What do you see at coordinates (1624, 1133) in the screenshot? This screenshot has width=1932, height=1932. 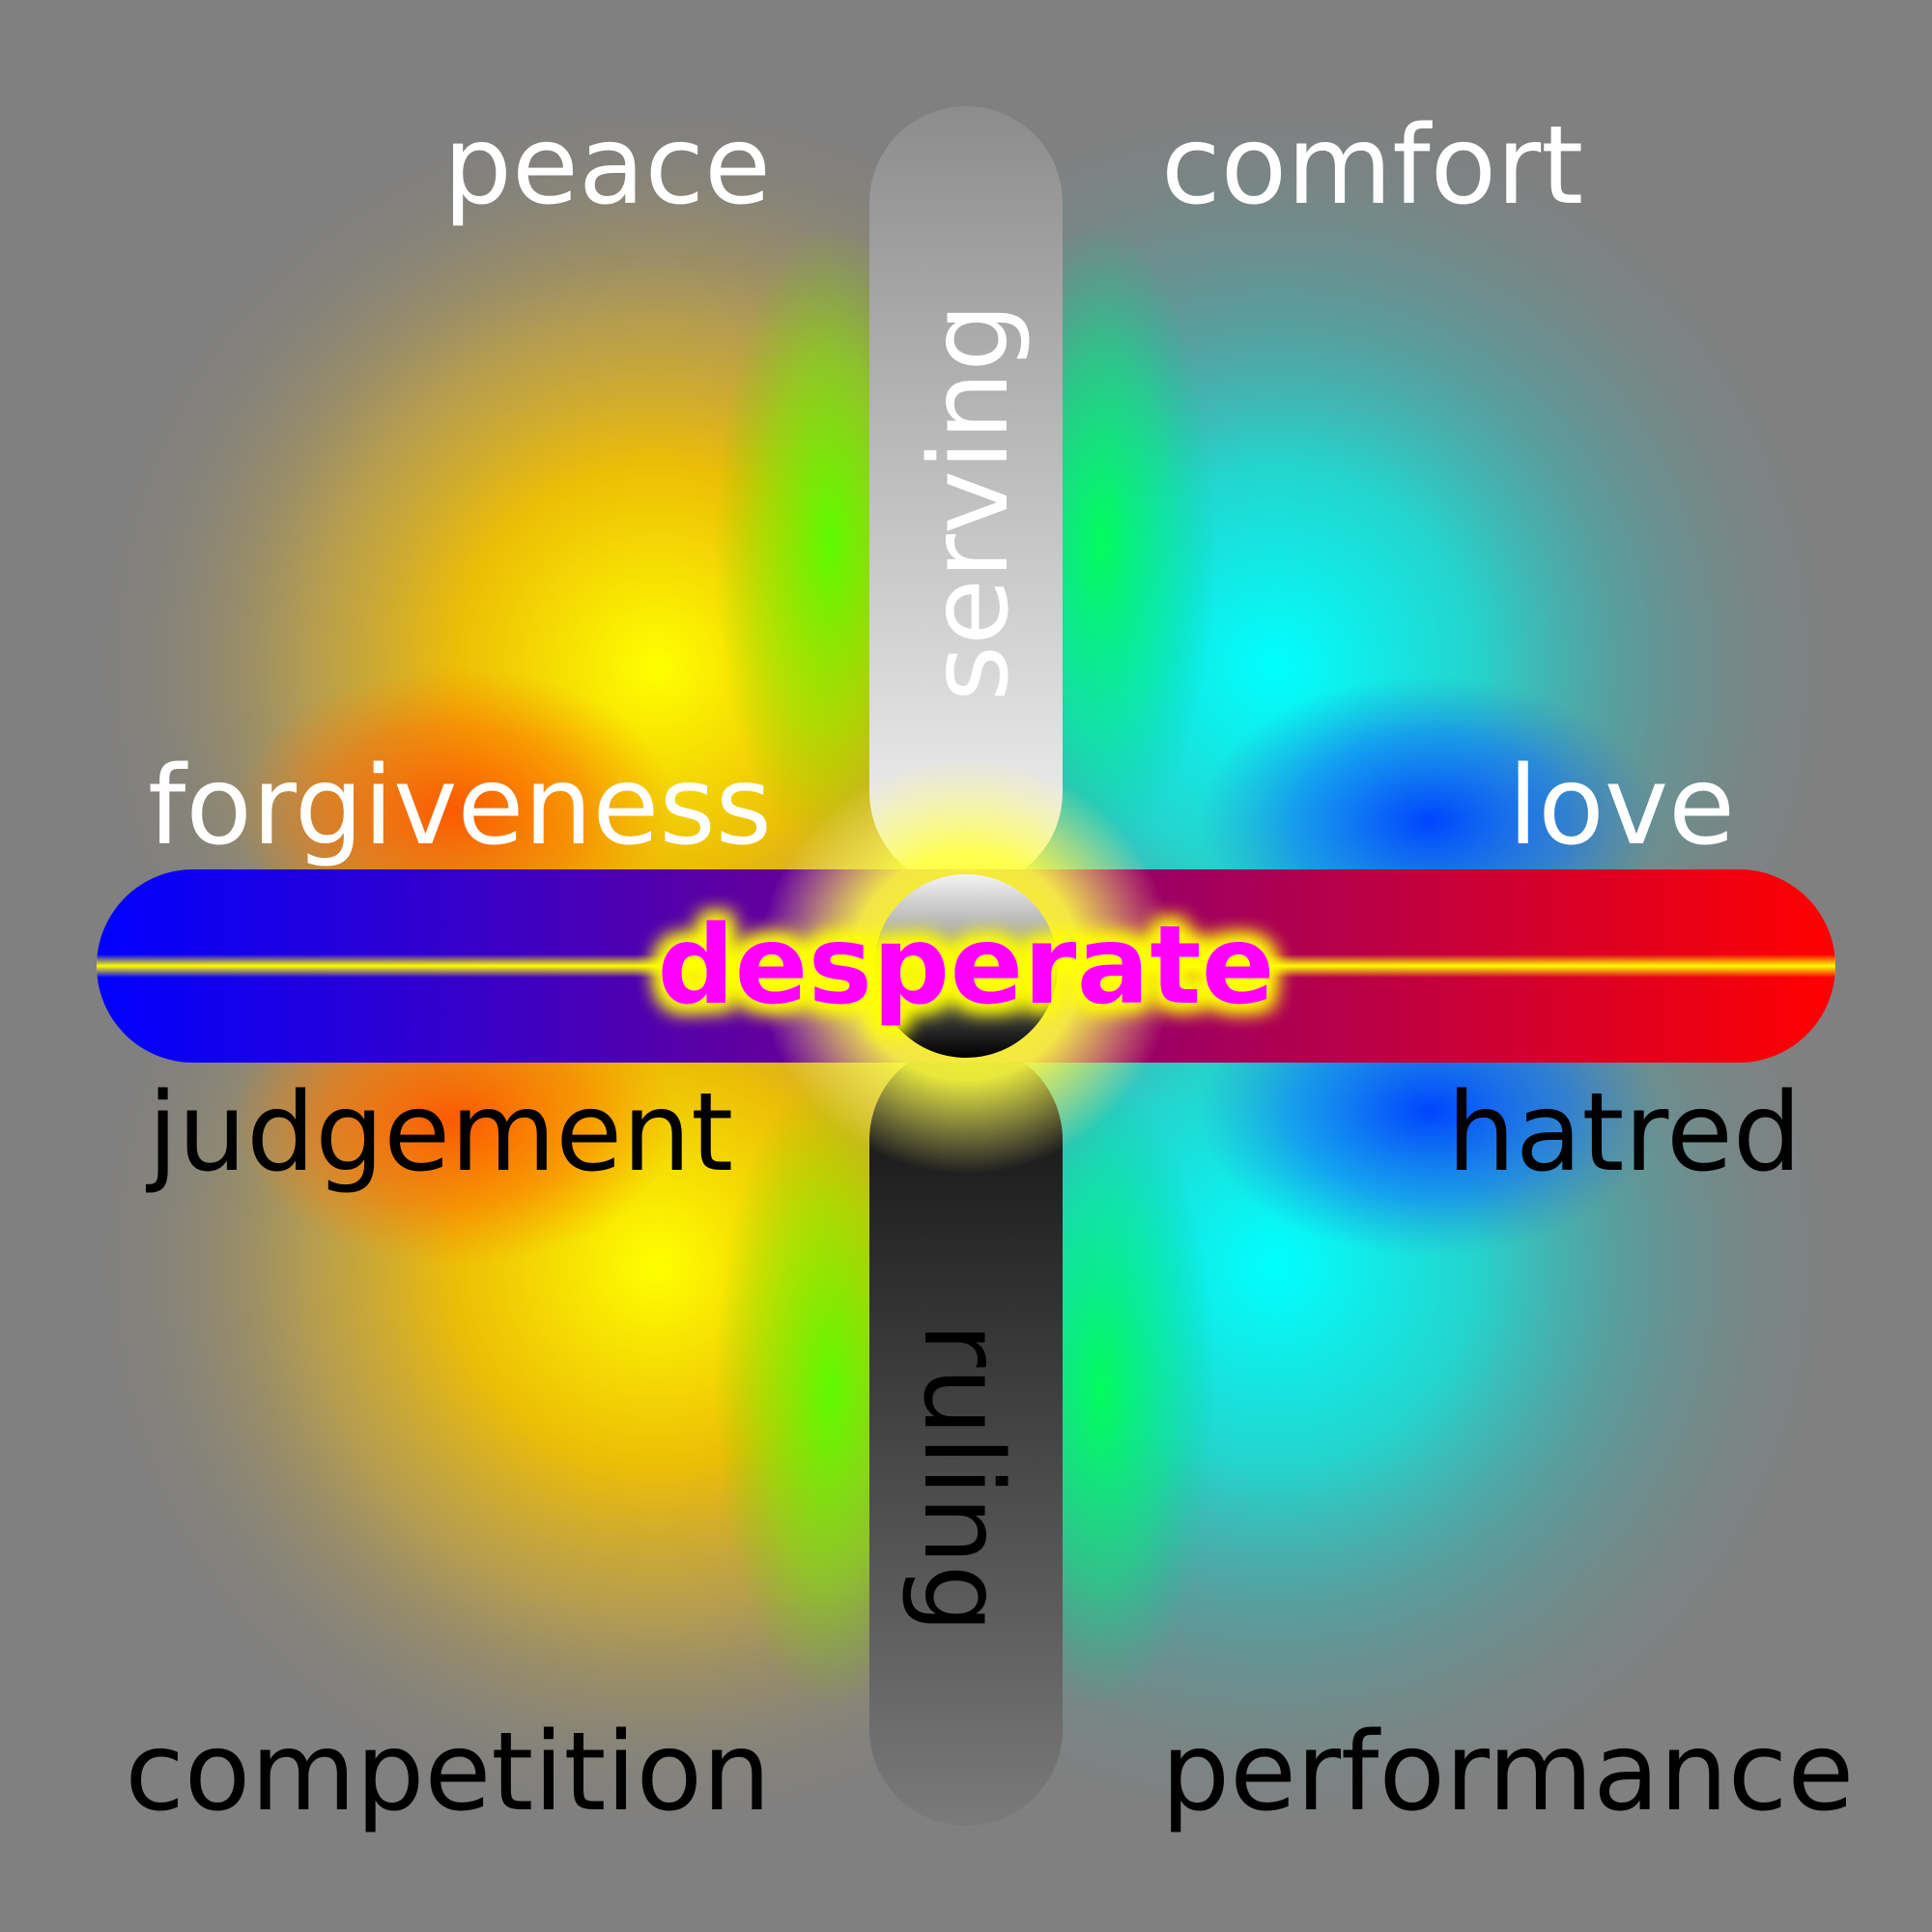 I see `label-hatred: hatred` at bounding box center [1624, 1133].